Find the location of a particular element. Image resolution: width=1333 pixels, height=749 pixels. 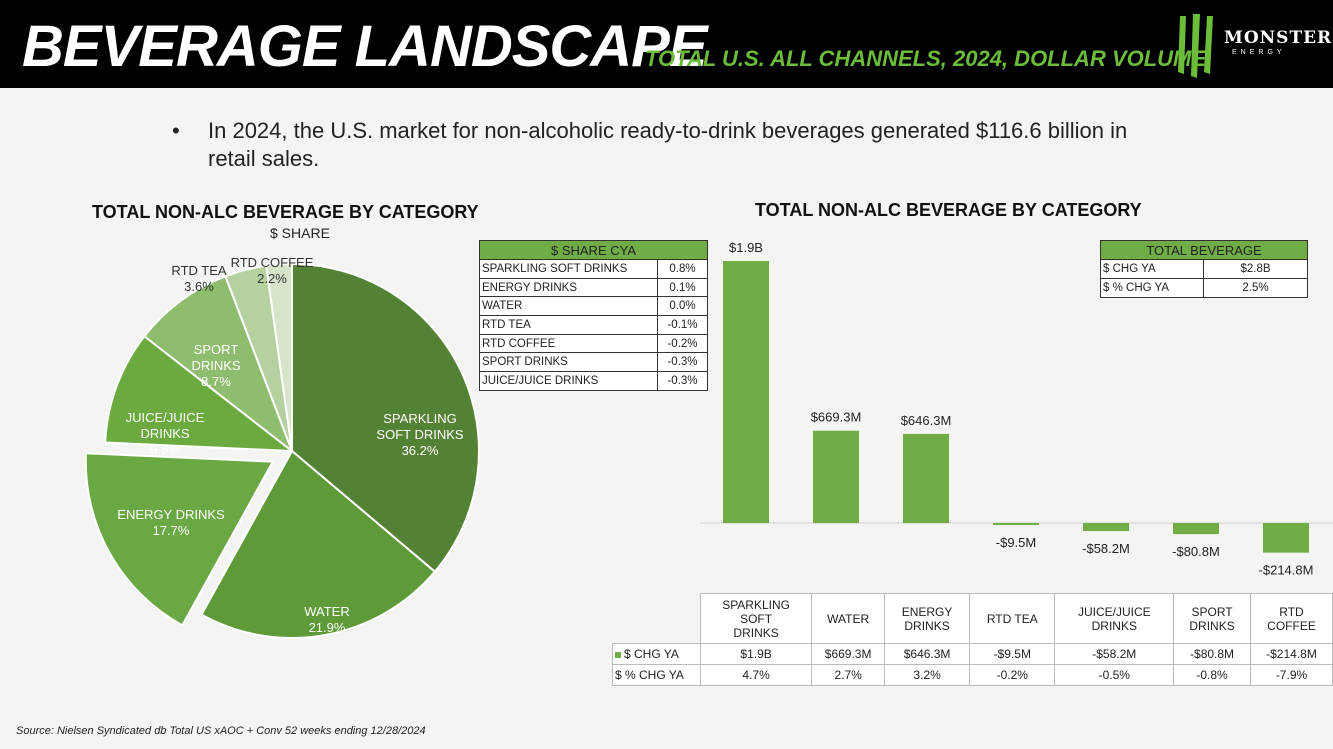

pie-slice-label: SPARKLING SOFT DRINKS 36.2% is located at coordinates (419, 434).